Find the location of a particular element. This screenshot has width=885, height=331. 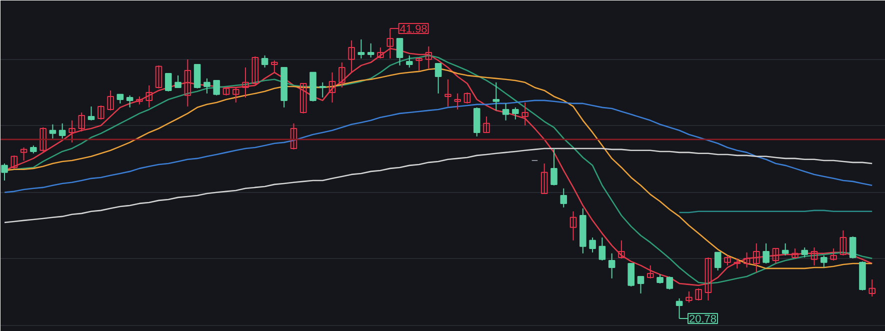

annotation: 41.98 is located at coordinates (414, 30).